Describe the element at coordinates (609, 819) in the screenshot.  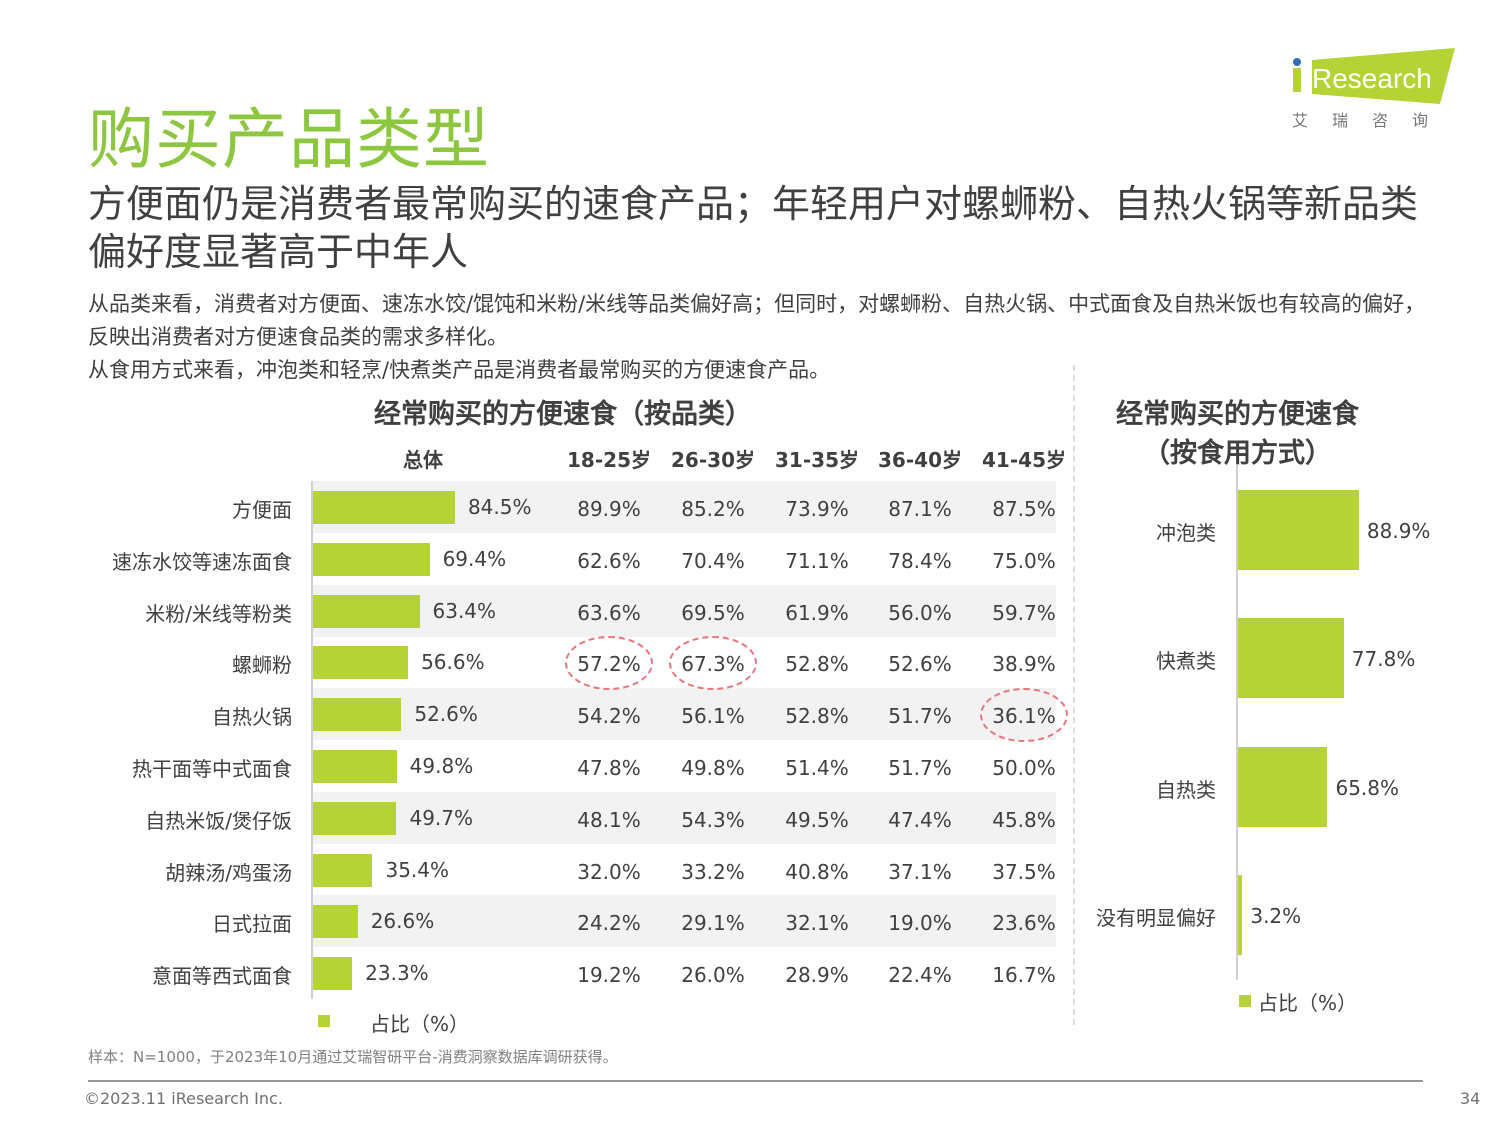
I see `table-cell: 48.1%` at that location.